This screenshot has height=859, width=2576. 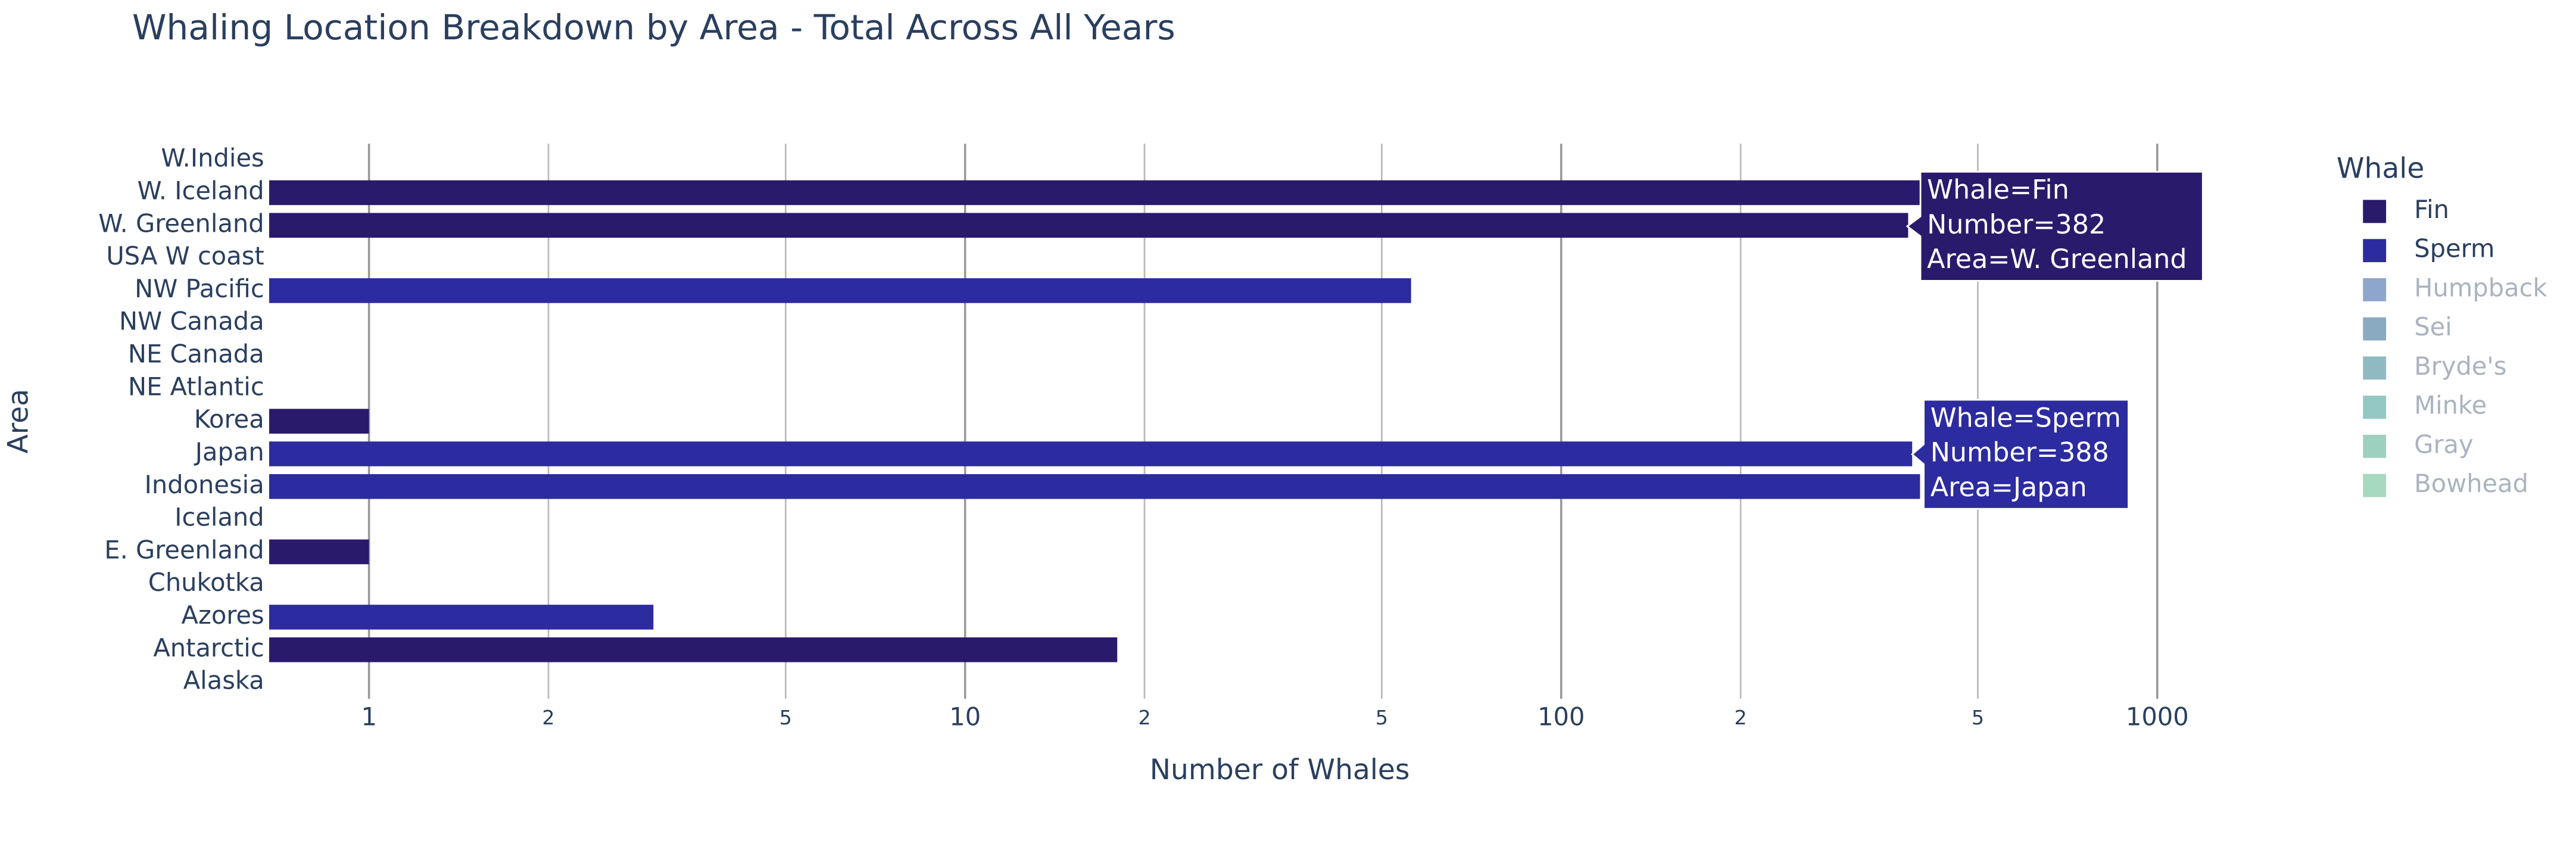 What do you see at coordinates (2017, 225) in the screenshot?
I see `hover-text: Number=382` at bounding box center [2017, 225].